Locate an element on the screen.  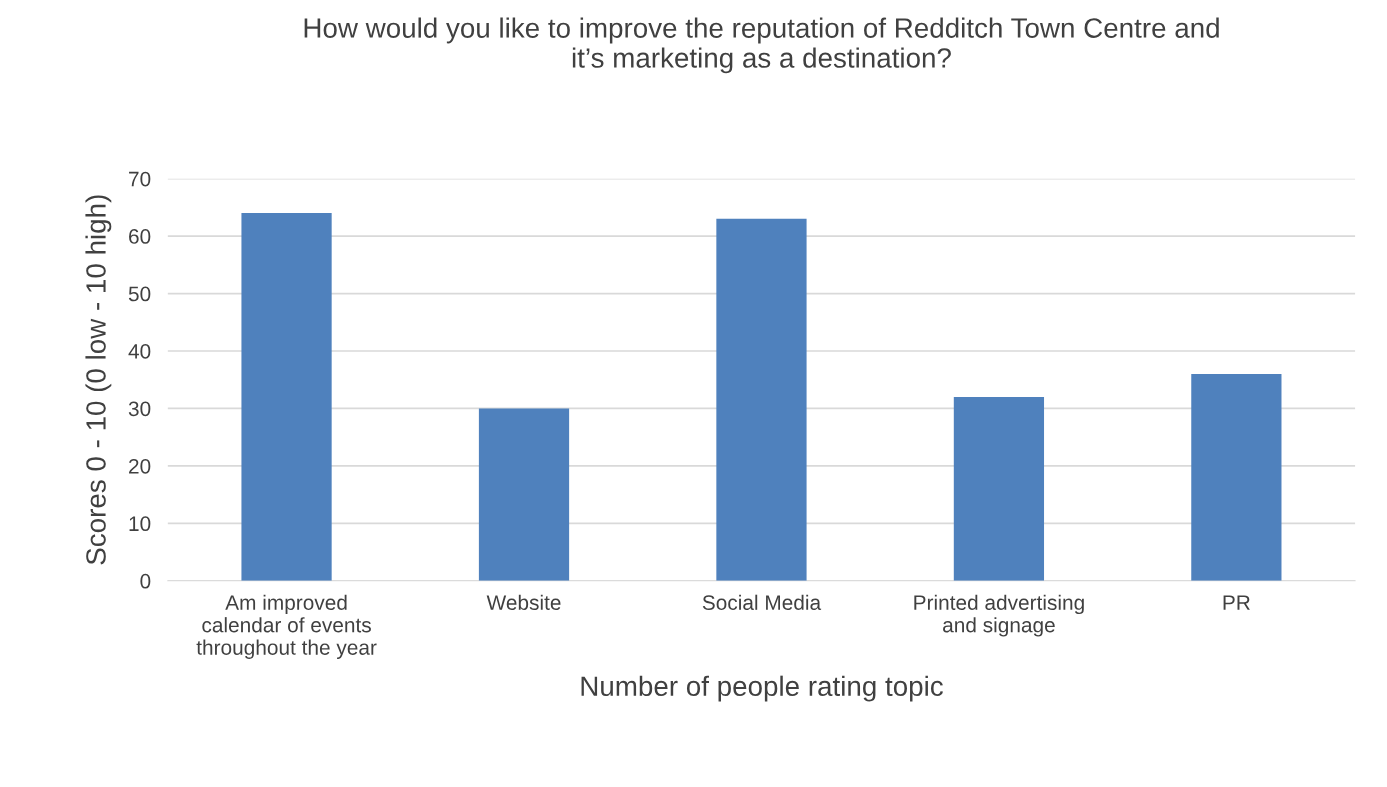
y-tick-label: 60 is located at coordinates (140, 236).